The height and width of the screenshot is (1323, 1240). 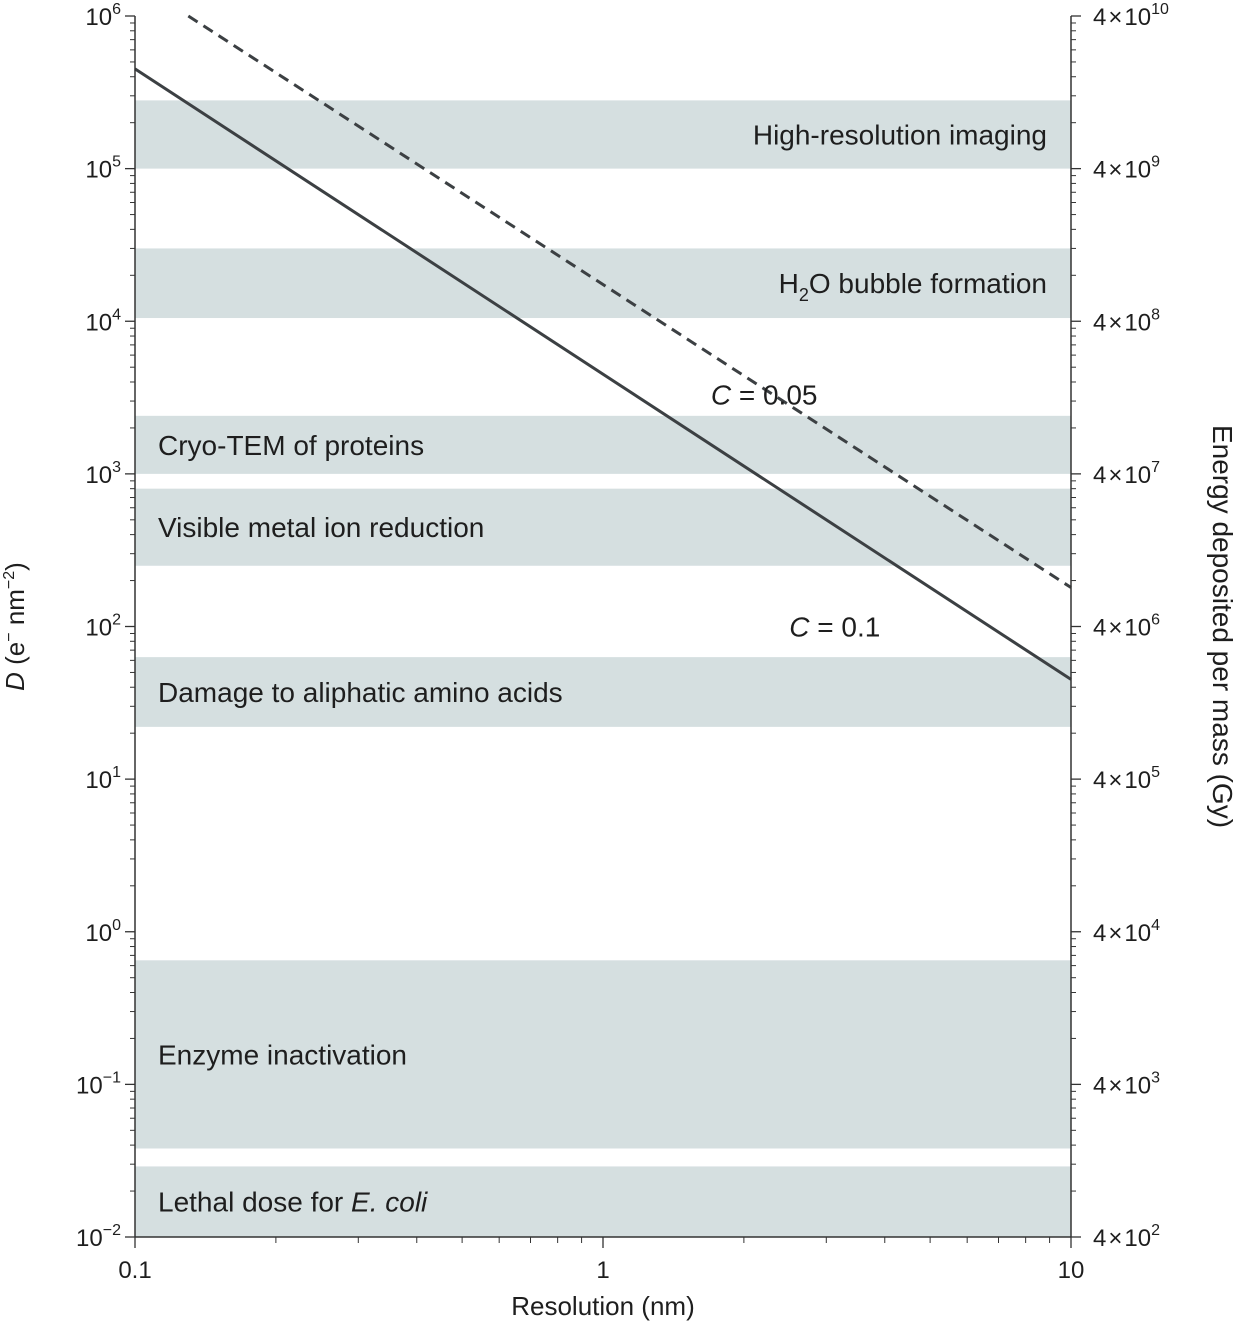 What do you see at coordinates (1126, 1084) in the screenshot?
I see `y-right-tick-label-1: 4×10³` at bounding box center [1126, 1084].